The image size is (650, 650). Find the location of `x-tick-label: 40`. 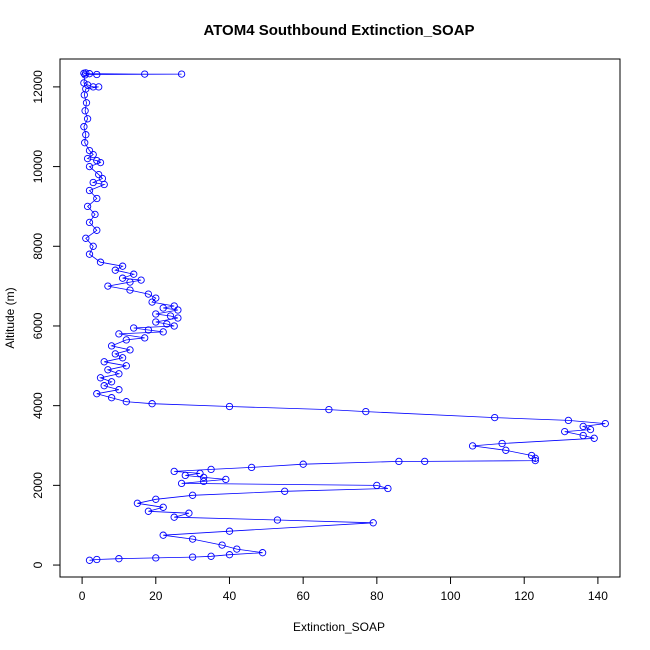

x-tick-label: 40 is located at coordinates (230, 596).